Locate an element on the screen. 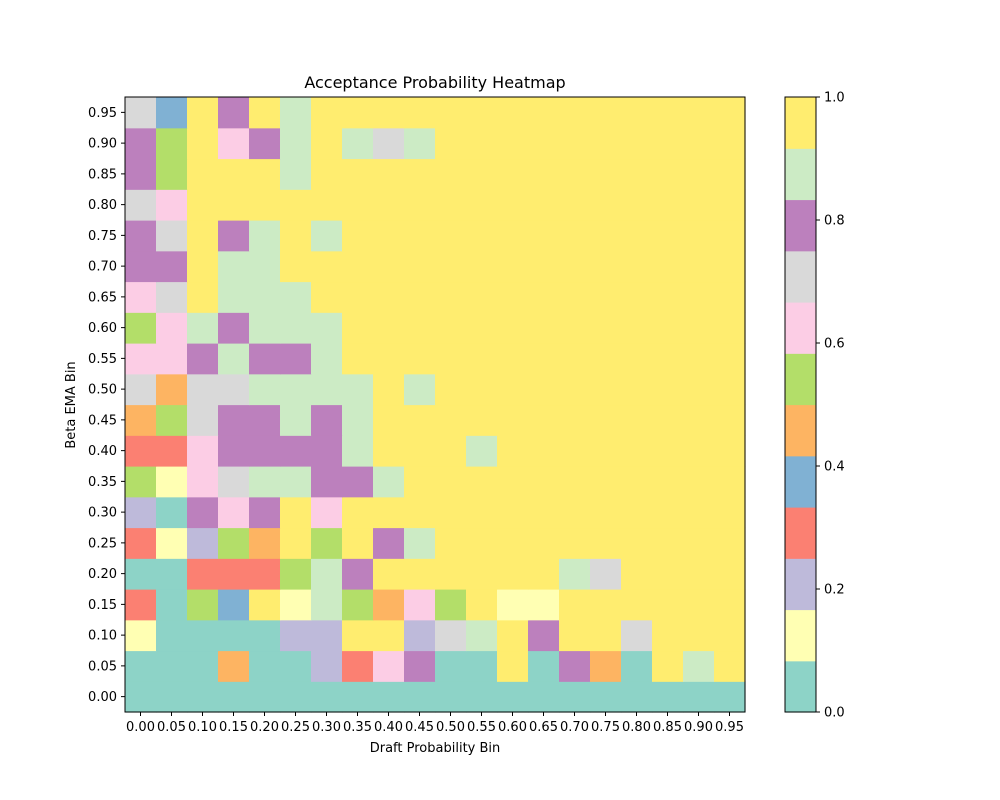 The height and width of the screenshot is (800, 1000). y-tick-label: 0.00 is located at coordinates (102, 697).